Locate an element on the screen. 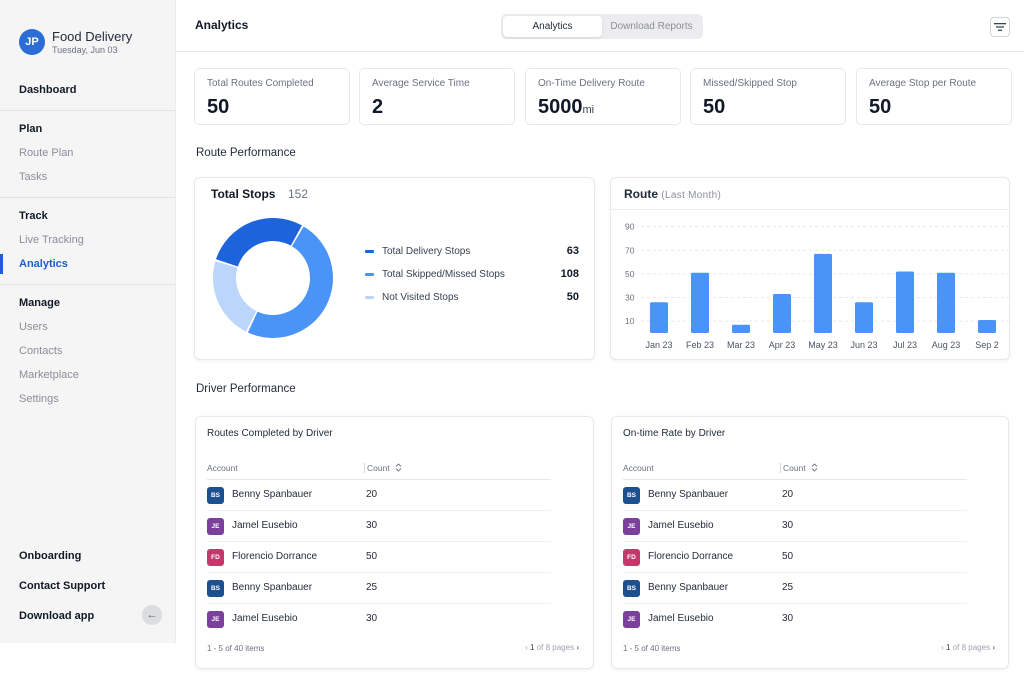 The height and width of the screenshot is (678, 1024). driver-count: 50 is located at coordinates (372, 556).